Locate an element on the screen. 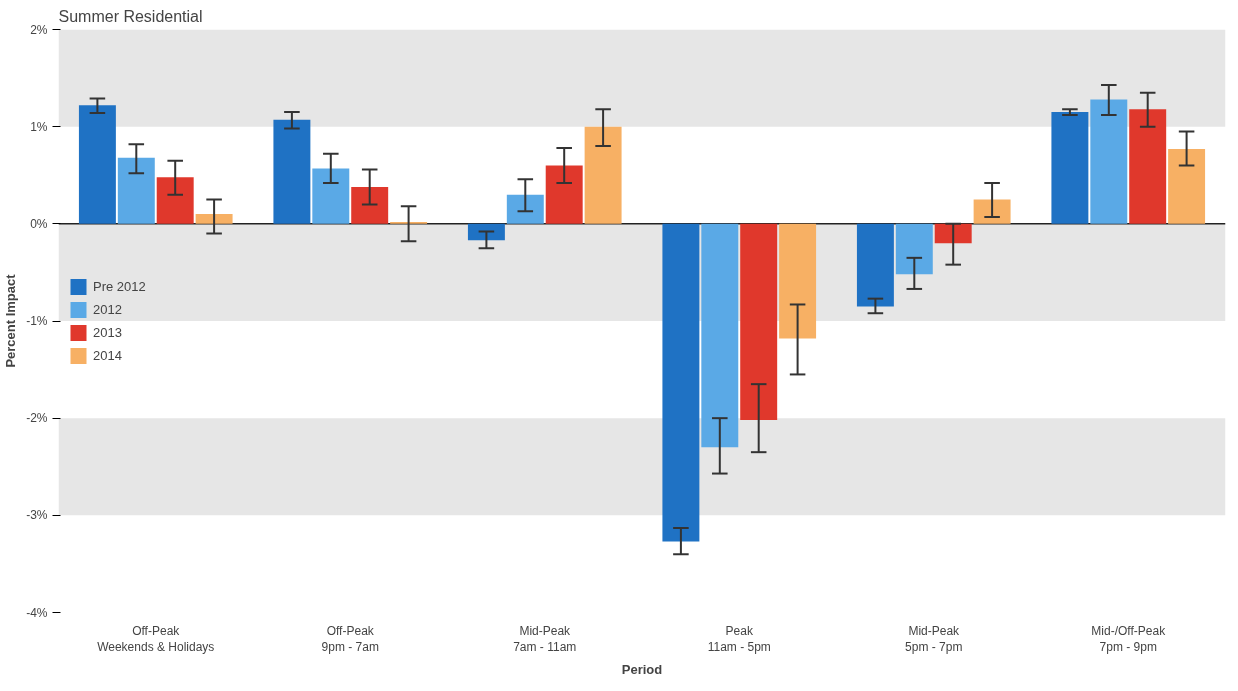  legend-label: 2014 is located at coordinates (107, 355).